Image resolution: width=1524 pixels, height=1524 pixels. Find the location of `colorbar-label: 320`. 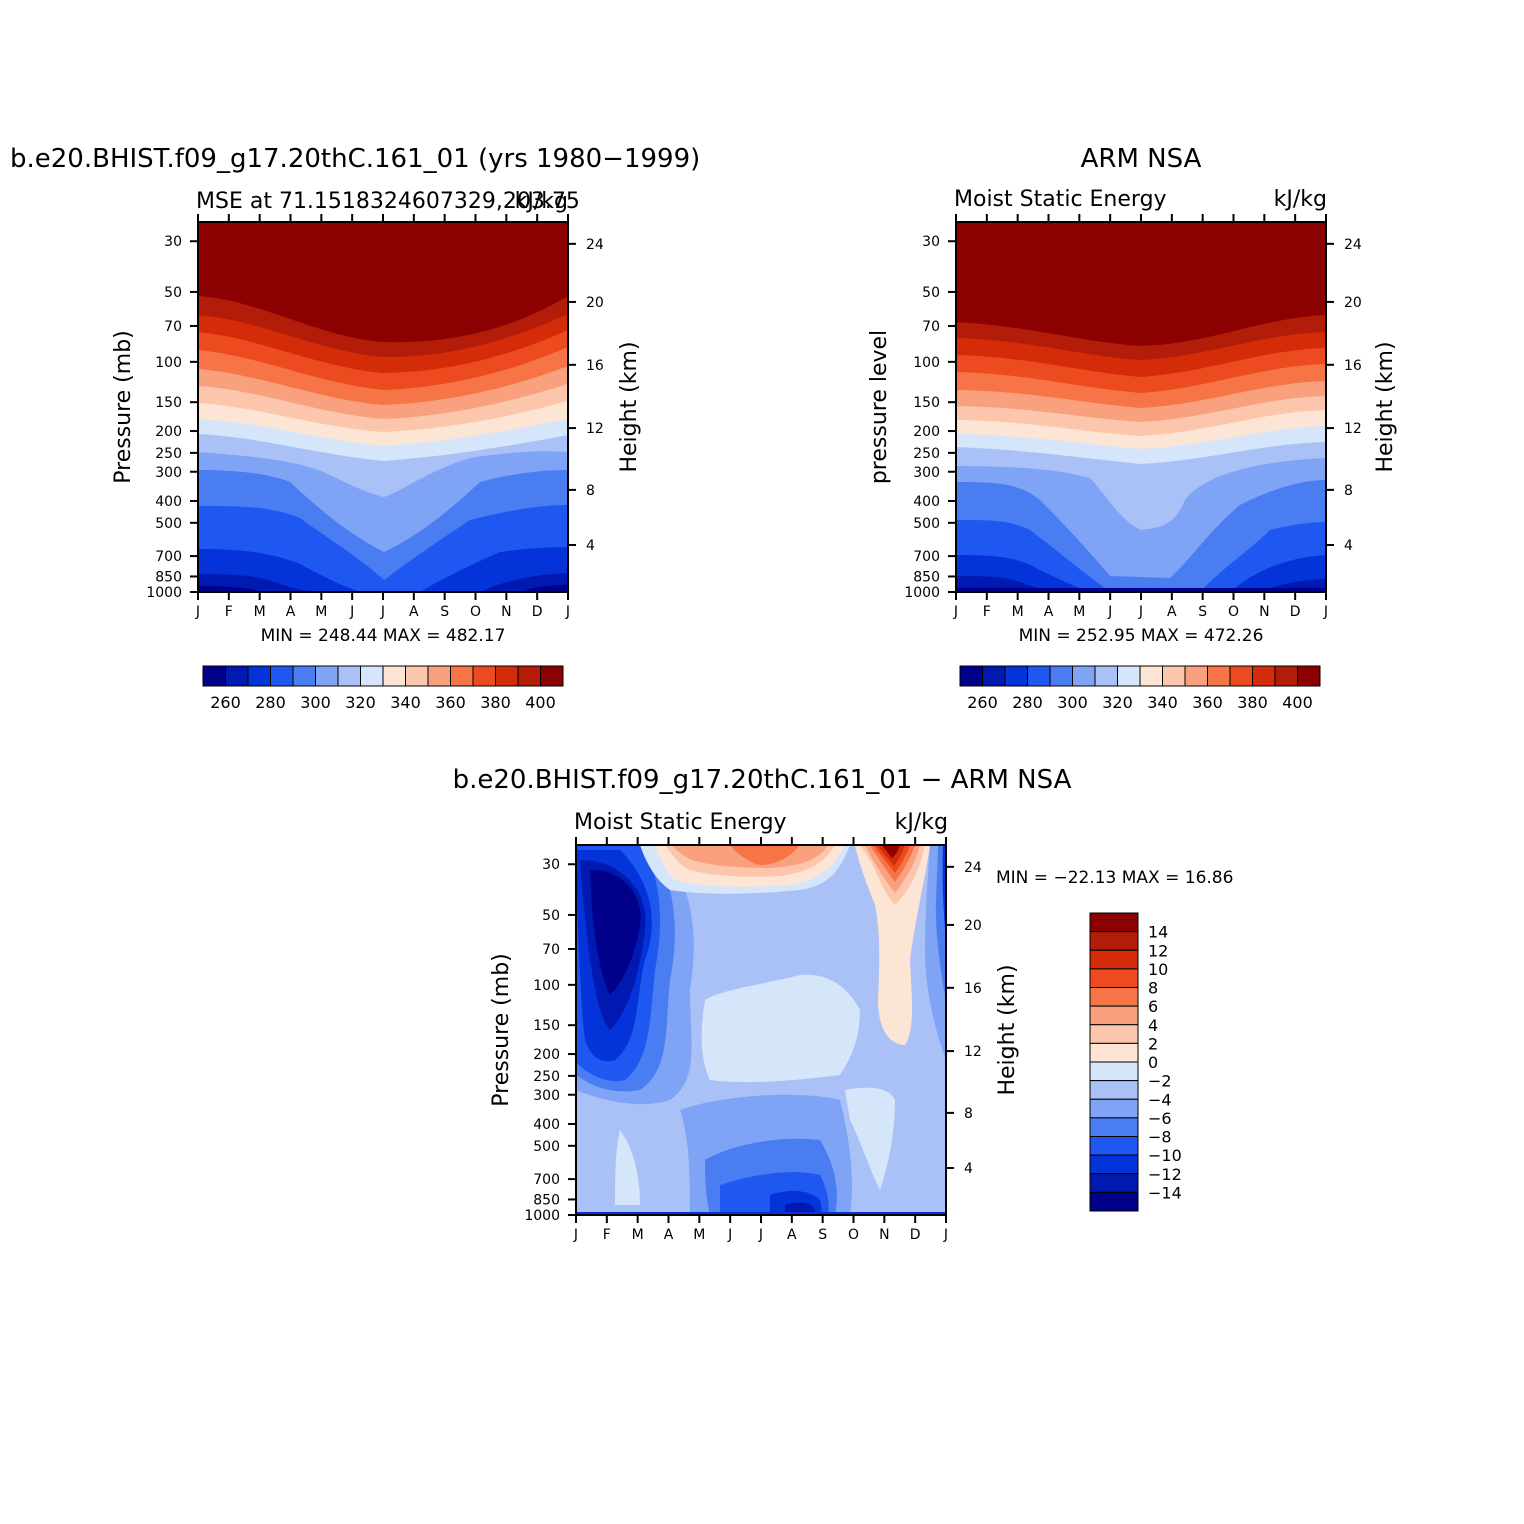

colorbar-label: 320 is located at coordinates (1117, 702).